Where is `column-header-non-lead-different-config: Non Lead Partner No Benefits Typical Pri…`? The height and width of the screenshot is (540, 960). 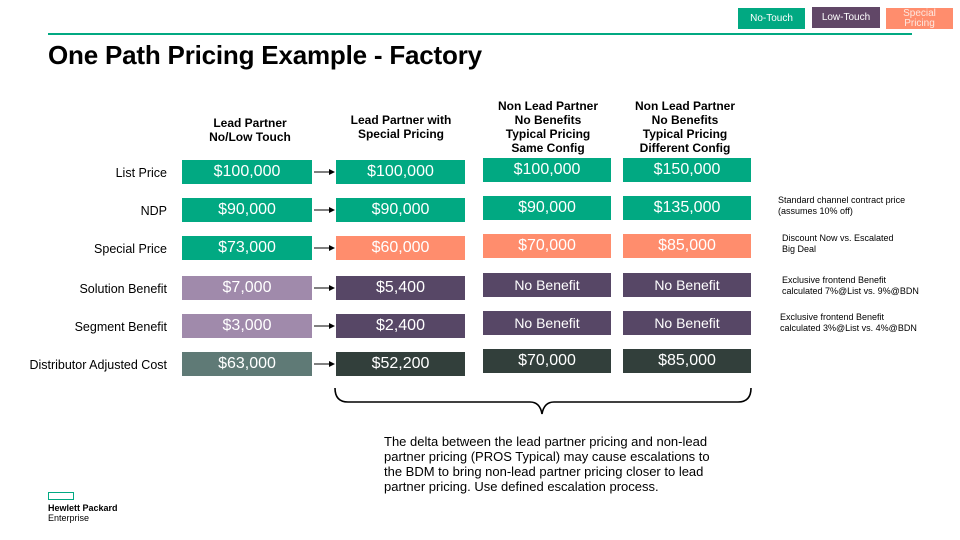
column-header-non-lead-different-config: Non Lead Partner No Benefits Typical Pri… is located at coordinates (685, 127).